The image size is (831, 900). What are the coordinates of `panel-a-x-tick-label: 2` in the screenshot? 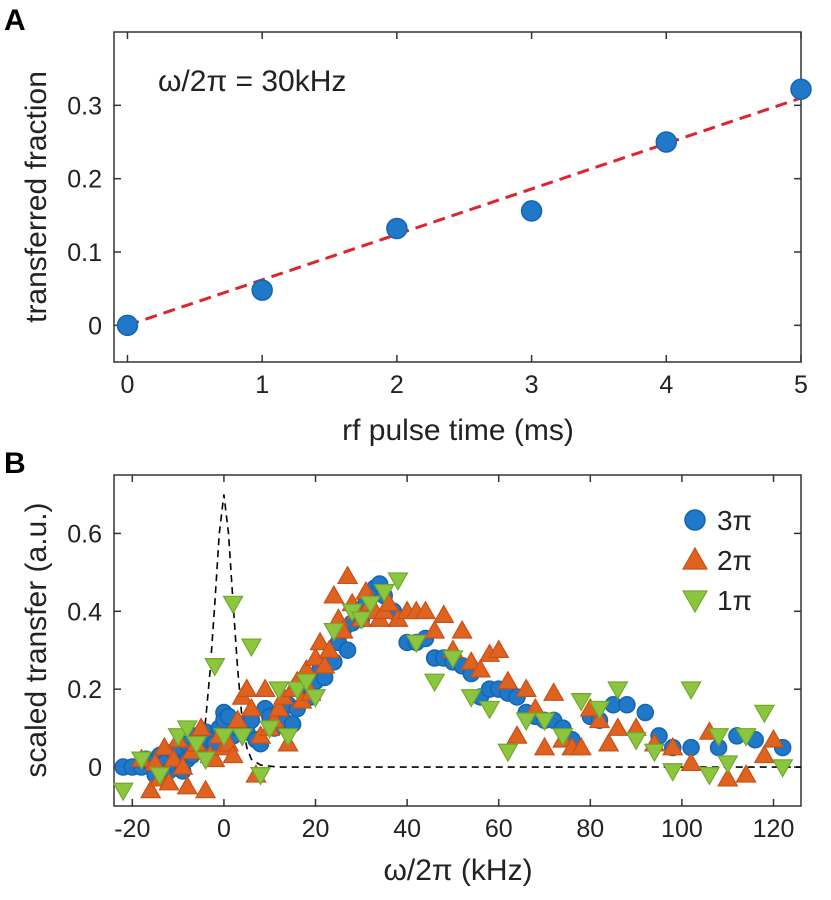 It's located at (397, 385).